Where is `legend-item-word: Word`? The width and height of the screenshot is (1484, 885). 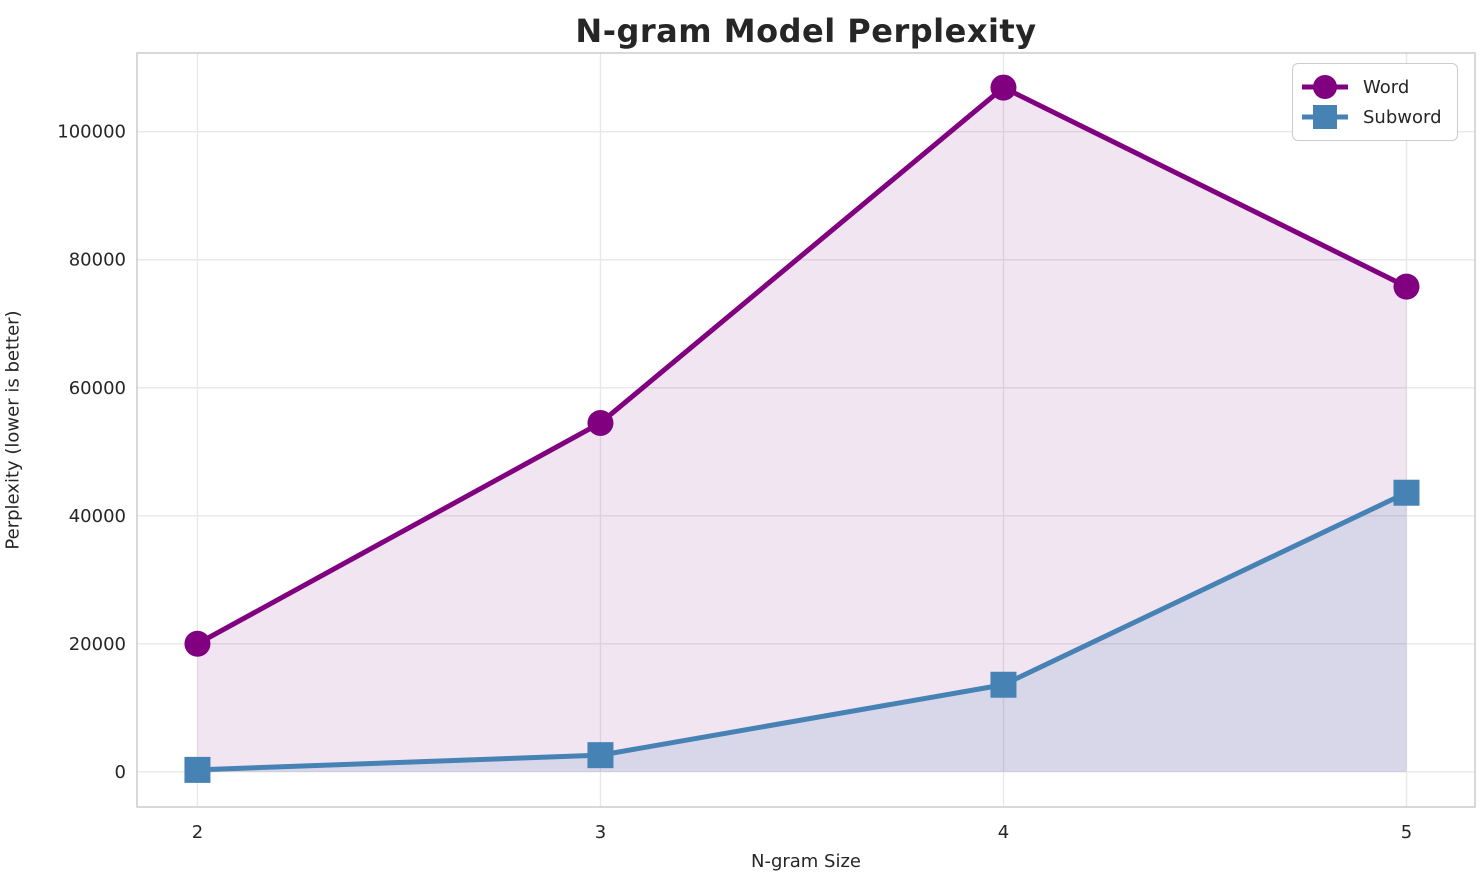 legend-item-word: Word is located at coordinates (1373, 87).